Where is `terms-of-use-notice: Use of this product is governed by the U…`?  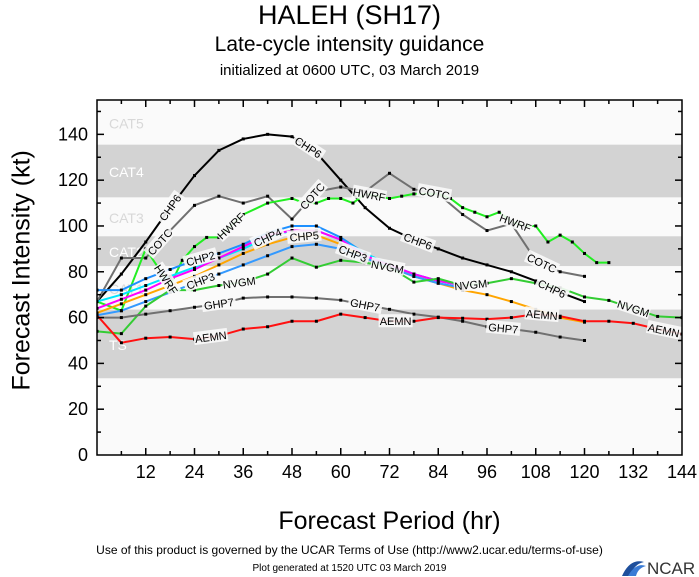
terms-of-use-notice: Use of this product is governed by the U… is located at coordinates (349, 550).